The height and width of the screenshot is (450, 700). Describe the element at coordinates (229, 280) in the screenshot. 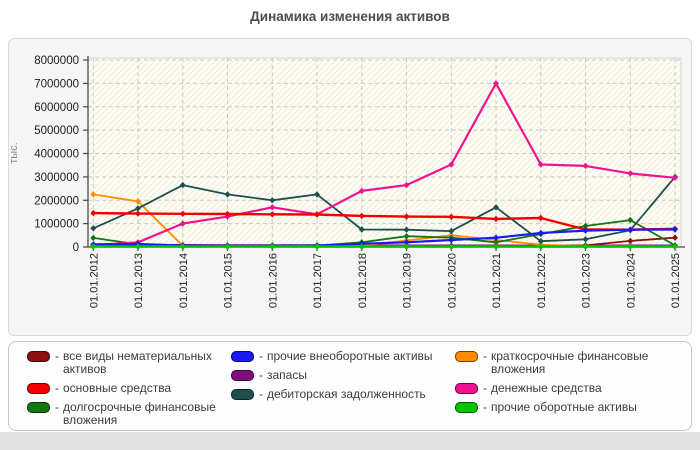

I see `x-tick-label: 01.01.2015` at that location.